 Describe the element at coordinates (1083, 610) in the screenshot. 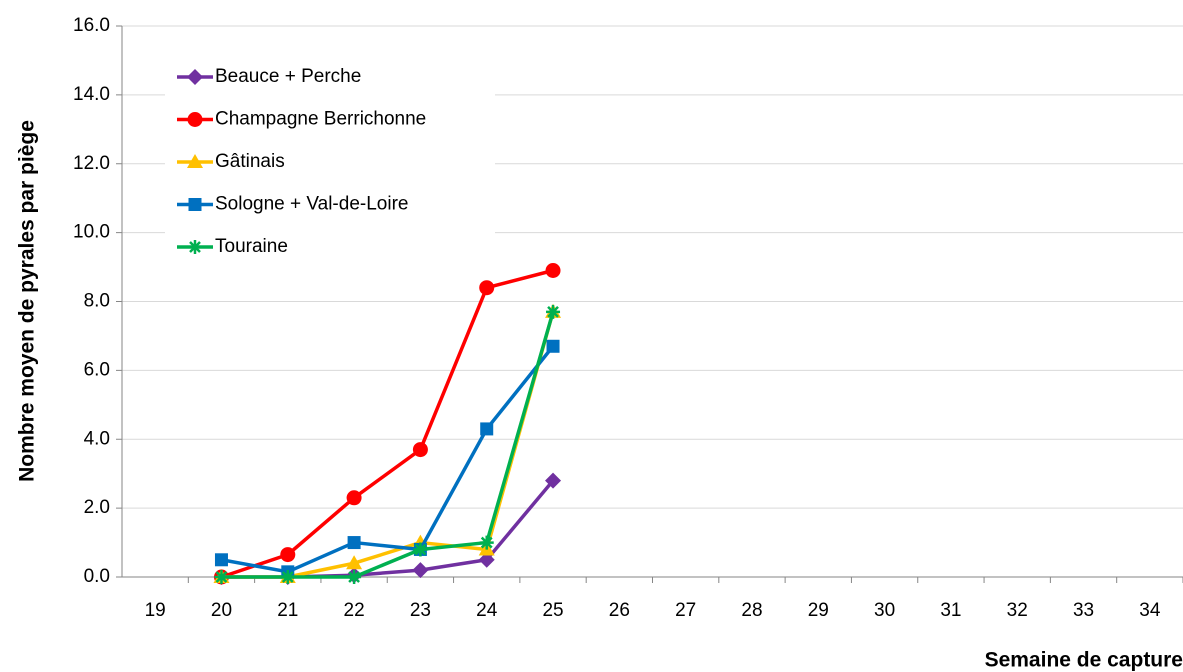

I see `x-tick-label: 33` at that location.